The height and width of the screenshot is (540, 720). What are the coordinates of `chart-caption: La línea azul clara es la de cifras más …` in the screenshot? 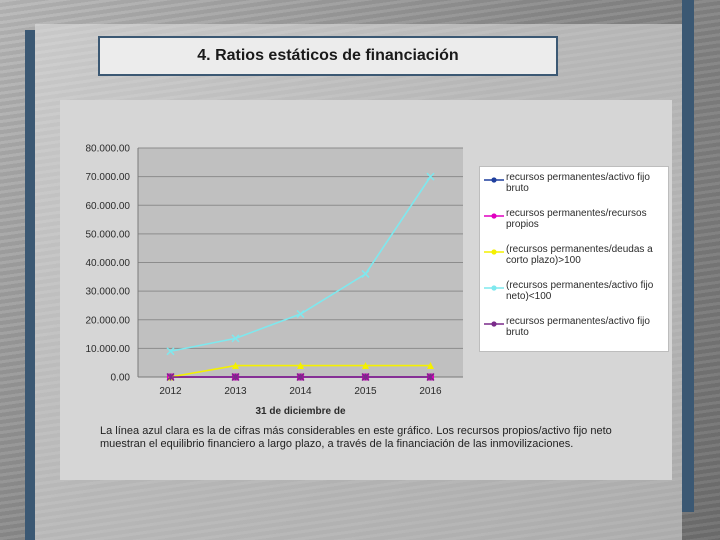 It's located at (356, 437).